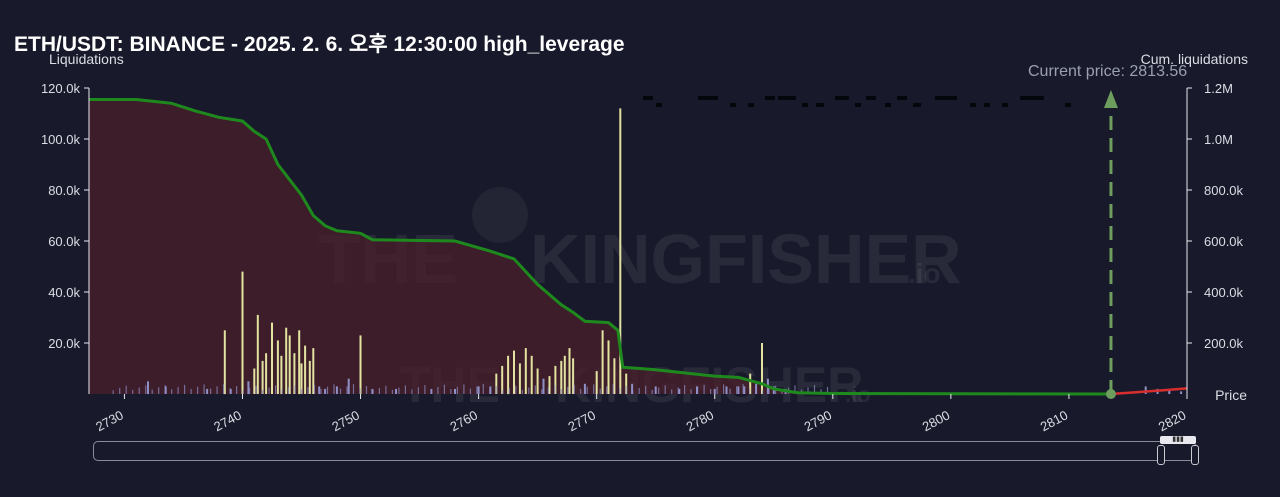 The height and width of the screenshot is (497, 1280). What do you see at coordinates (1178, 450) in the screenshot?
I see `range-slider-thumb: ▮▮▮` at bounding box center [1178, 450].